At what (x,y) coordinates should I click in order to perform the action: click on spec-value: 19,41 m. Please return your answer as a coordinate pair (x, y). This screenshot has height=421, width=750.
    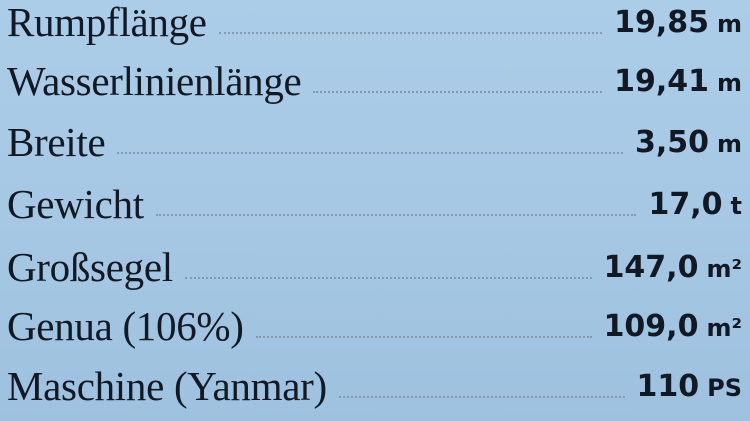
    Looking at the image, I should click on (682, 81).